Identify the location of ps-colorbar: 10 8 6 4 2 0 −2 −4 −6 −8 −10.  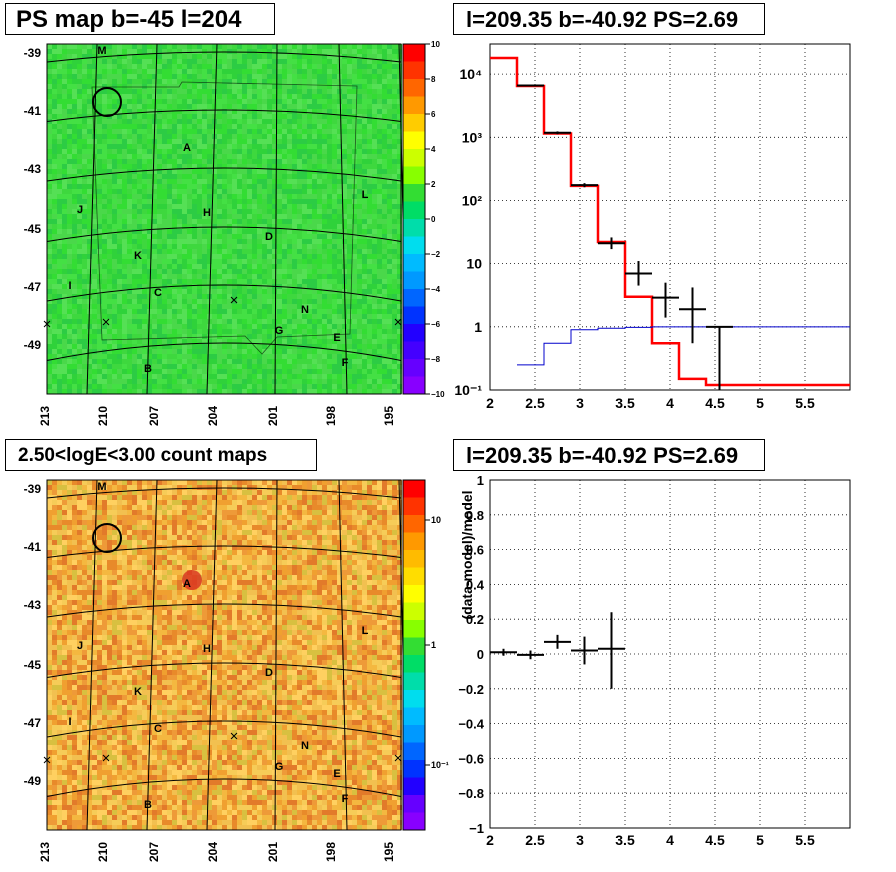
(423, 219).